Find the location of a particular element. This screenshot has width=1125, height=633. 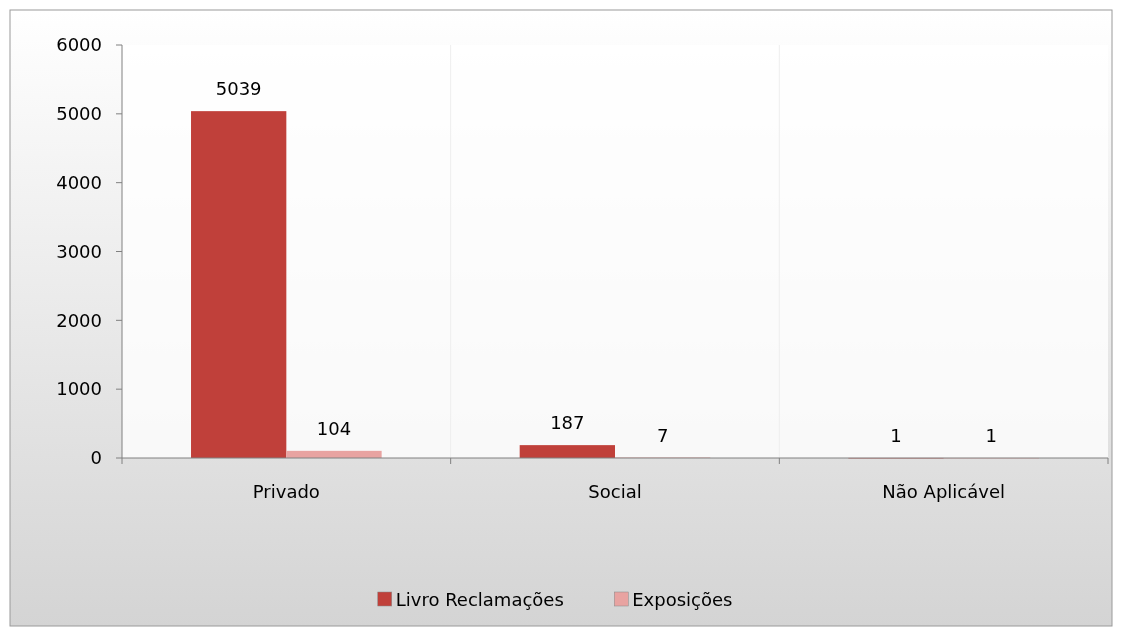

y-tick-label: 0 is located at coordinates (96, 458).